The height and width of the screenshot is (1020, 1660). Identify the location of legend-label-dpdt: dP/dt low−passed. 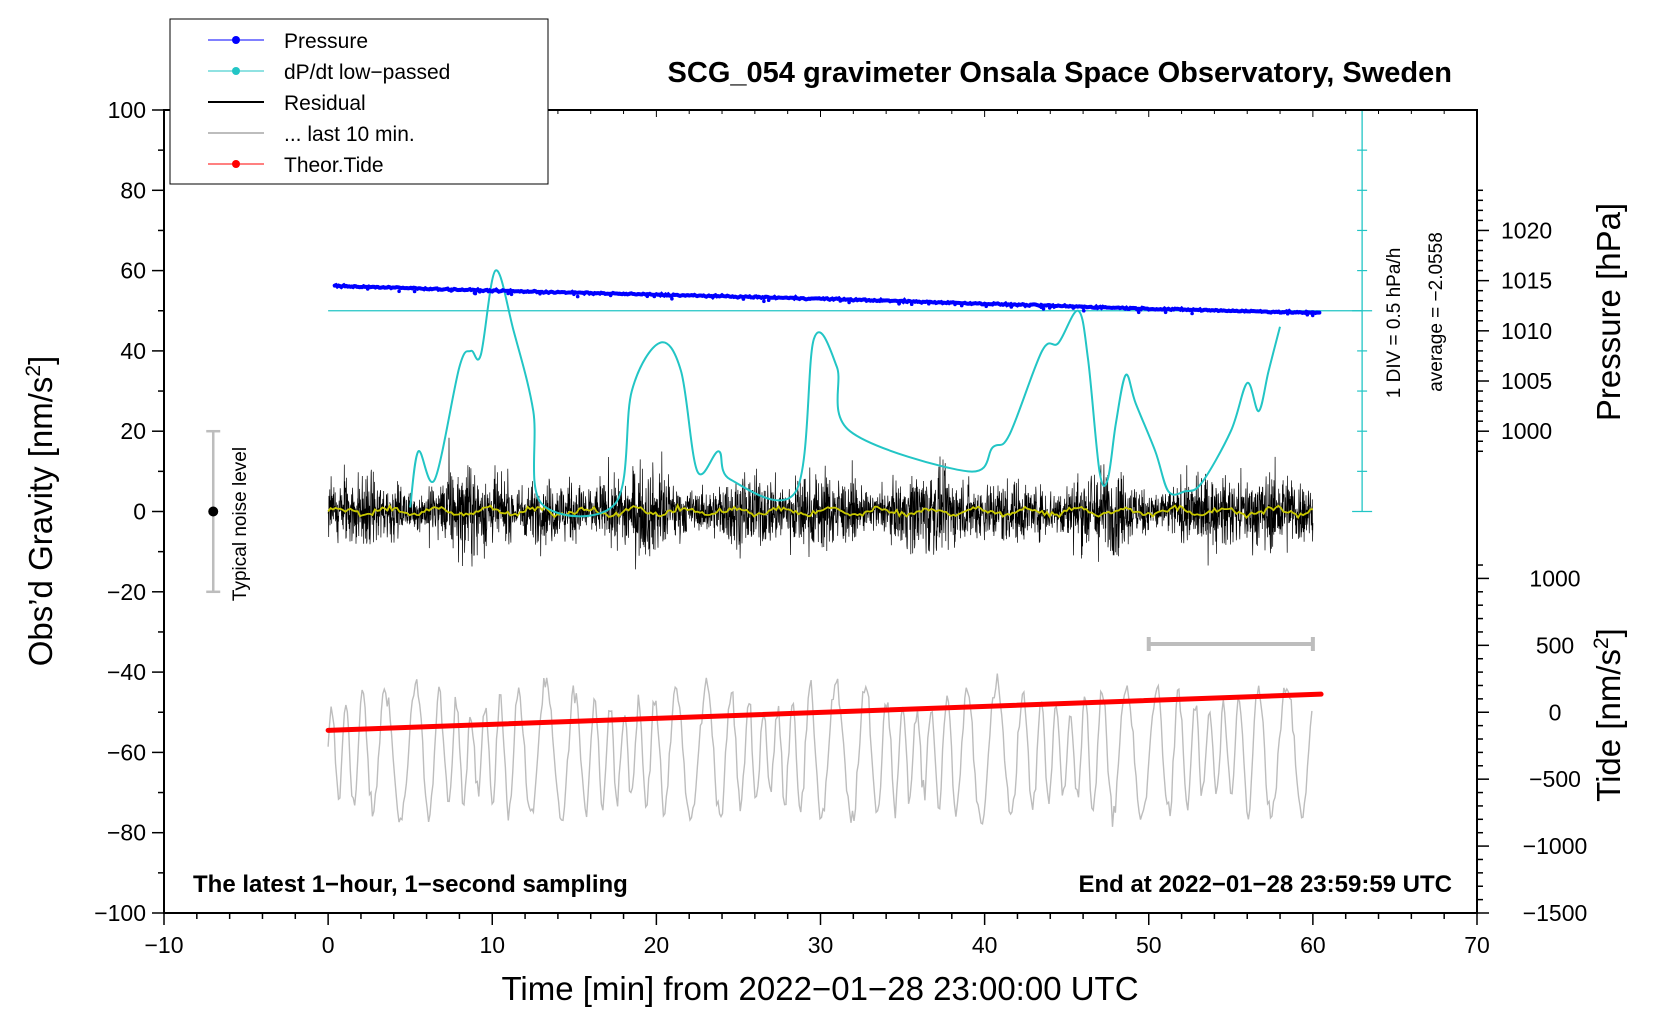
(367, 72).